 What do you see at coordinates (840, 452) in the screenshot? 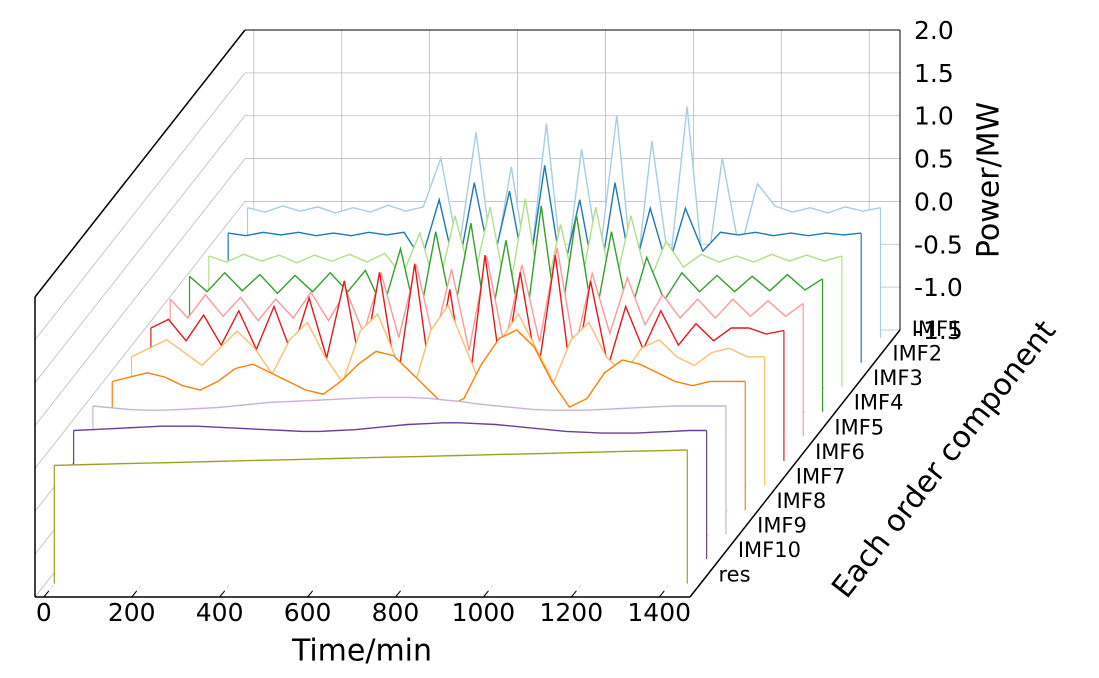
I see `depth-tick-label: IMF6` at bounding box center [840, 452].